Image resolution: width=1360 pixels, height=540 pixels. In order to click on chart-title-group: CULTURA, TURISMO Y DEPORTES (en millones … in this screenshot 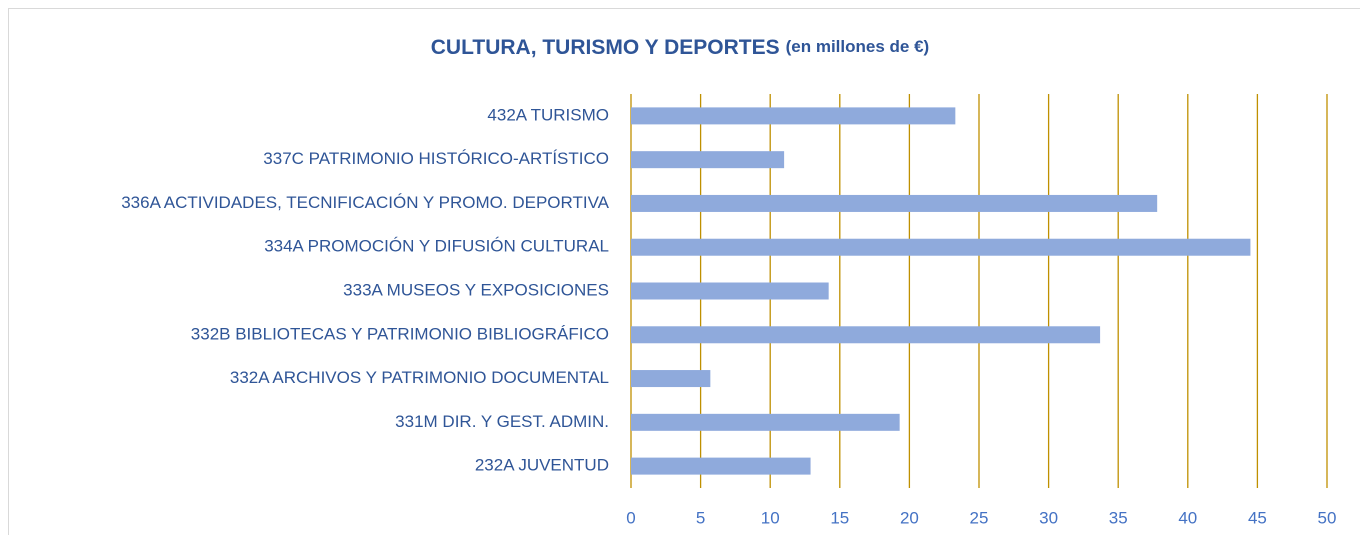, I will do `click(680, 47)`.